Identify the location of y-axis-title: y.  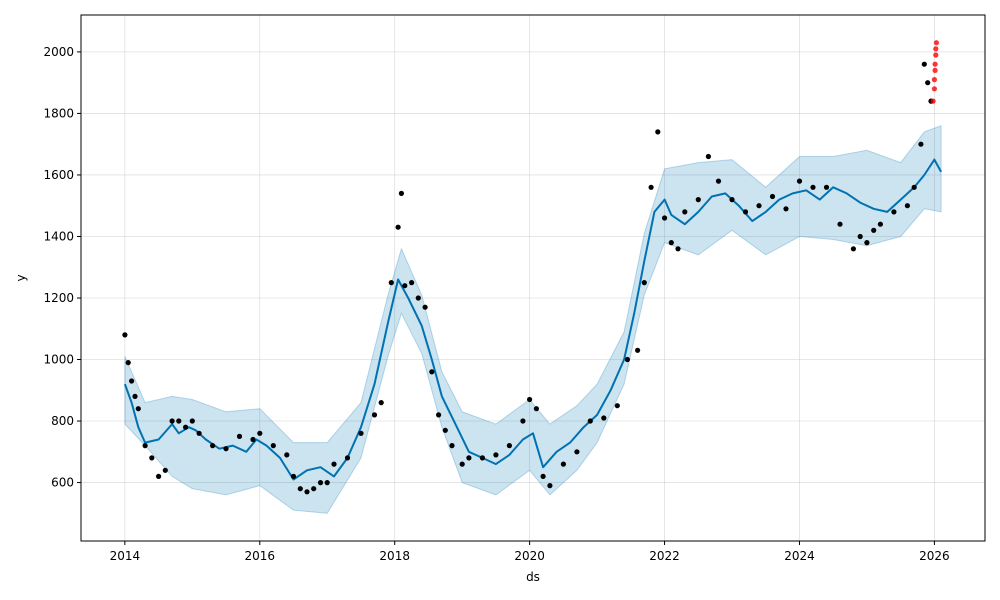
(21, 277).